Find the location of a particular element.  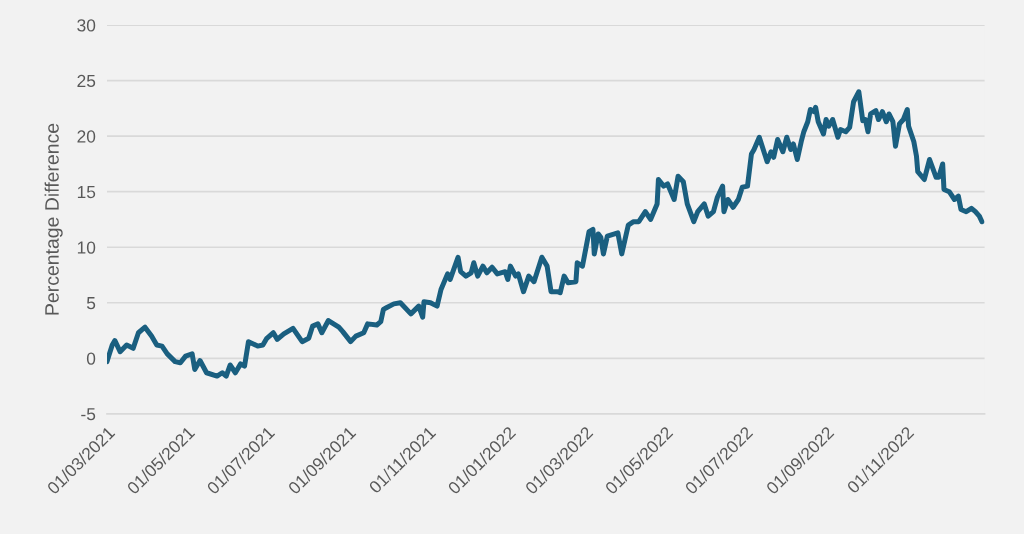

y-tick-label: 10 is located at coordinates (86, 247).